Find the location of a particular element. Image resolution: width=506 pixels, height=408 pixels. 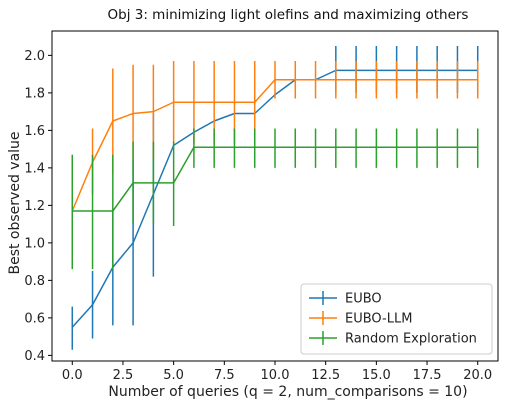

x-tick-label: 10.0 is located at coordinates (275, 375).